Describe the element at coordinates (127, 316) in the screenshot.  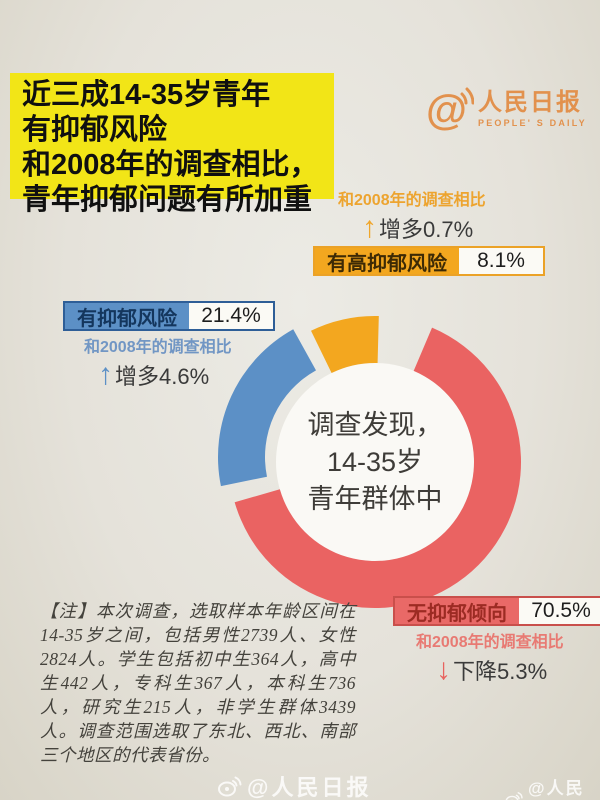
I see `label-risk-name: 有抑郁风险` at that location.